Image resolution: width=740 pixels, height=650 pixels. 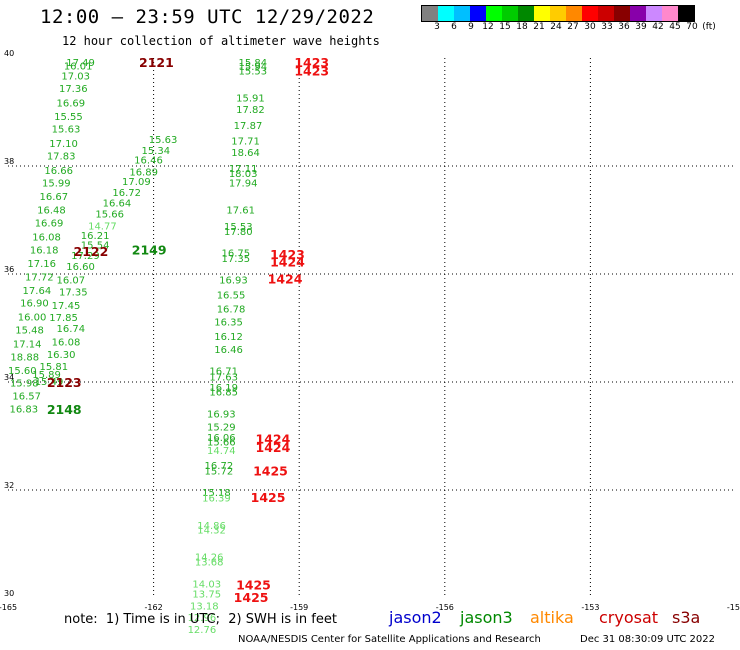 I want to click on lat-tick-label: 38, so click(x=9, y=161).